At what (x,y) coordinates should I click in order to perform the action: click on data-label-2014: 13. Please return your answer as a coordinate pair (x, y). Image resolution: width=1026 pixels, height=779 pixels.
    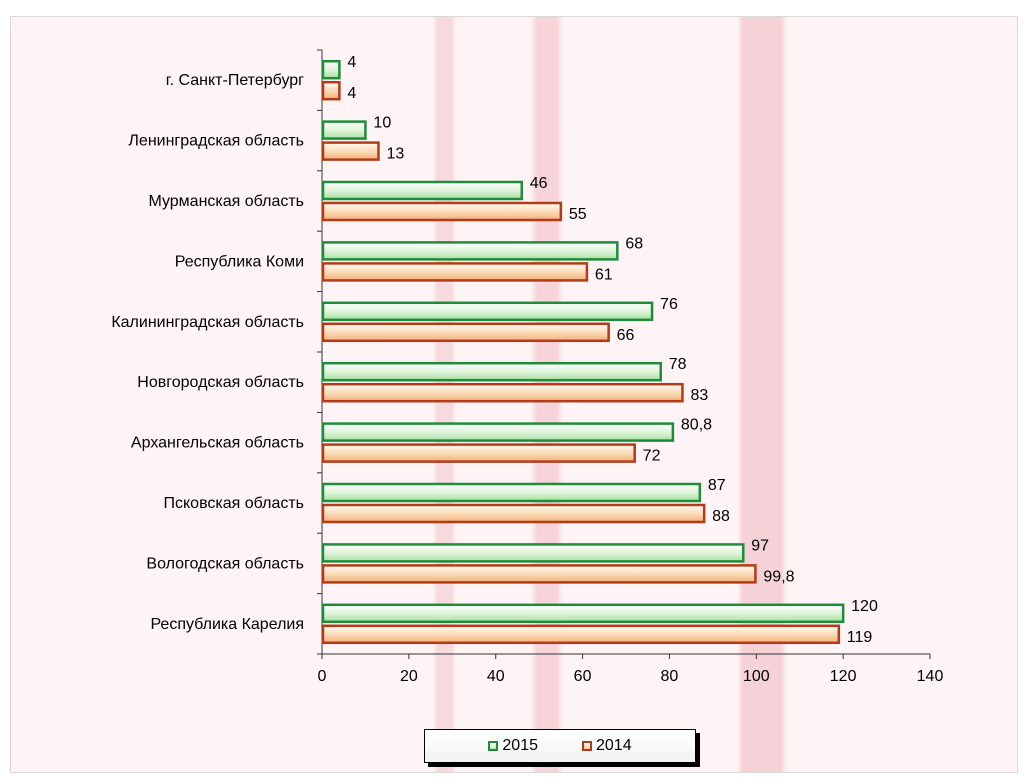
    Looking at the image, I should click on (395, 154).